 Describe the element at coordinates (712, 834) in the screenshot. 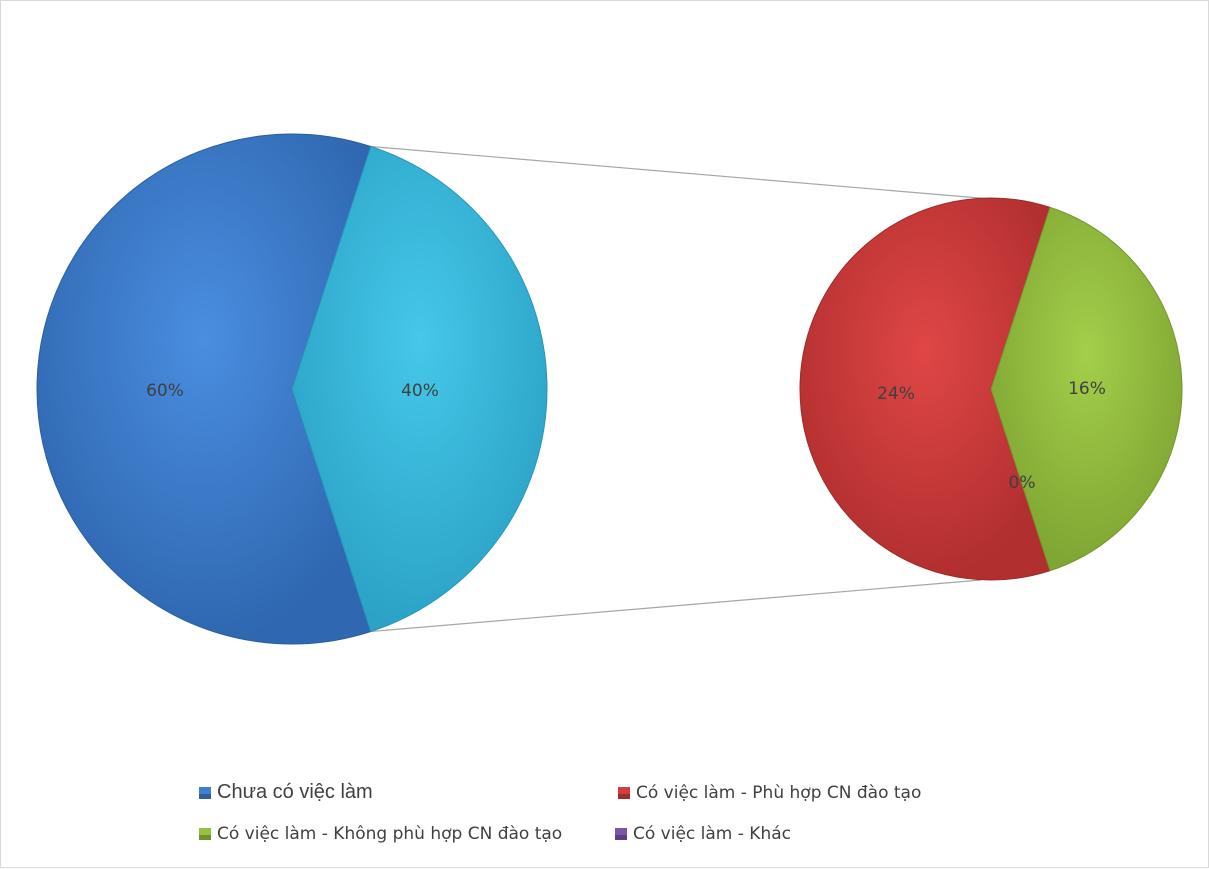

I see `legend-label: Có việc làm - Khác` at that location.